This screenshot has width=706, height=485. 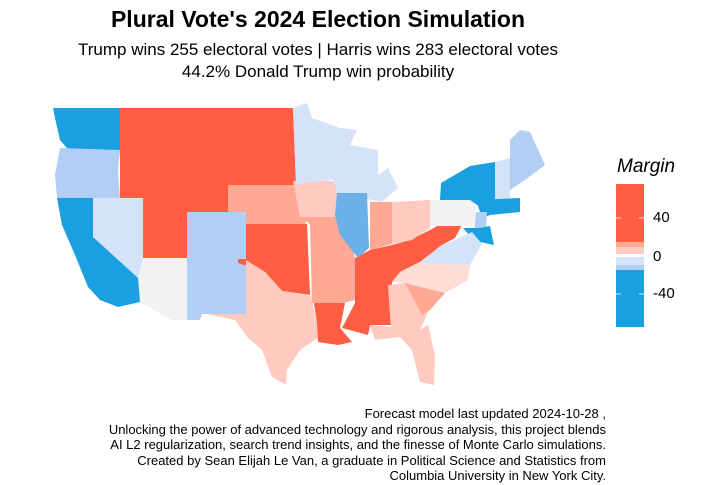 I want to click on state-va, so click(x=451, y=248).